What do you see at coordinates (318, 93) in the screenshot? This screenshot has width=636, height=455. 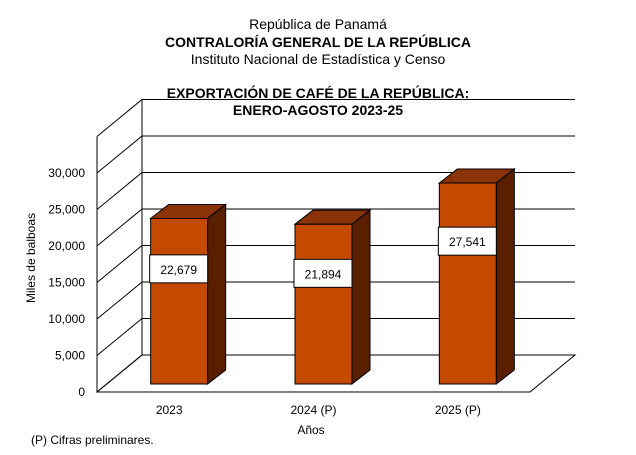 I see `chart-title: EXPORTACIÓN DE CAFÉ DE LA REPÚBLICA:` at bounding box center [318, 93].